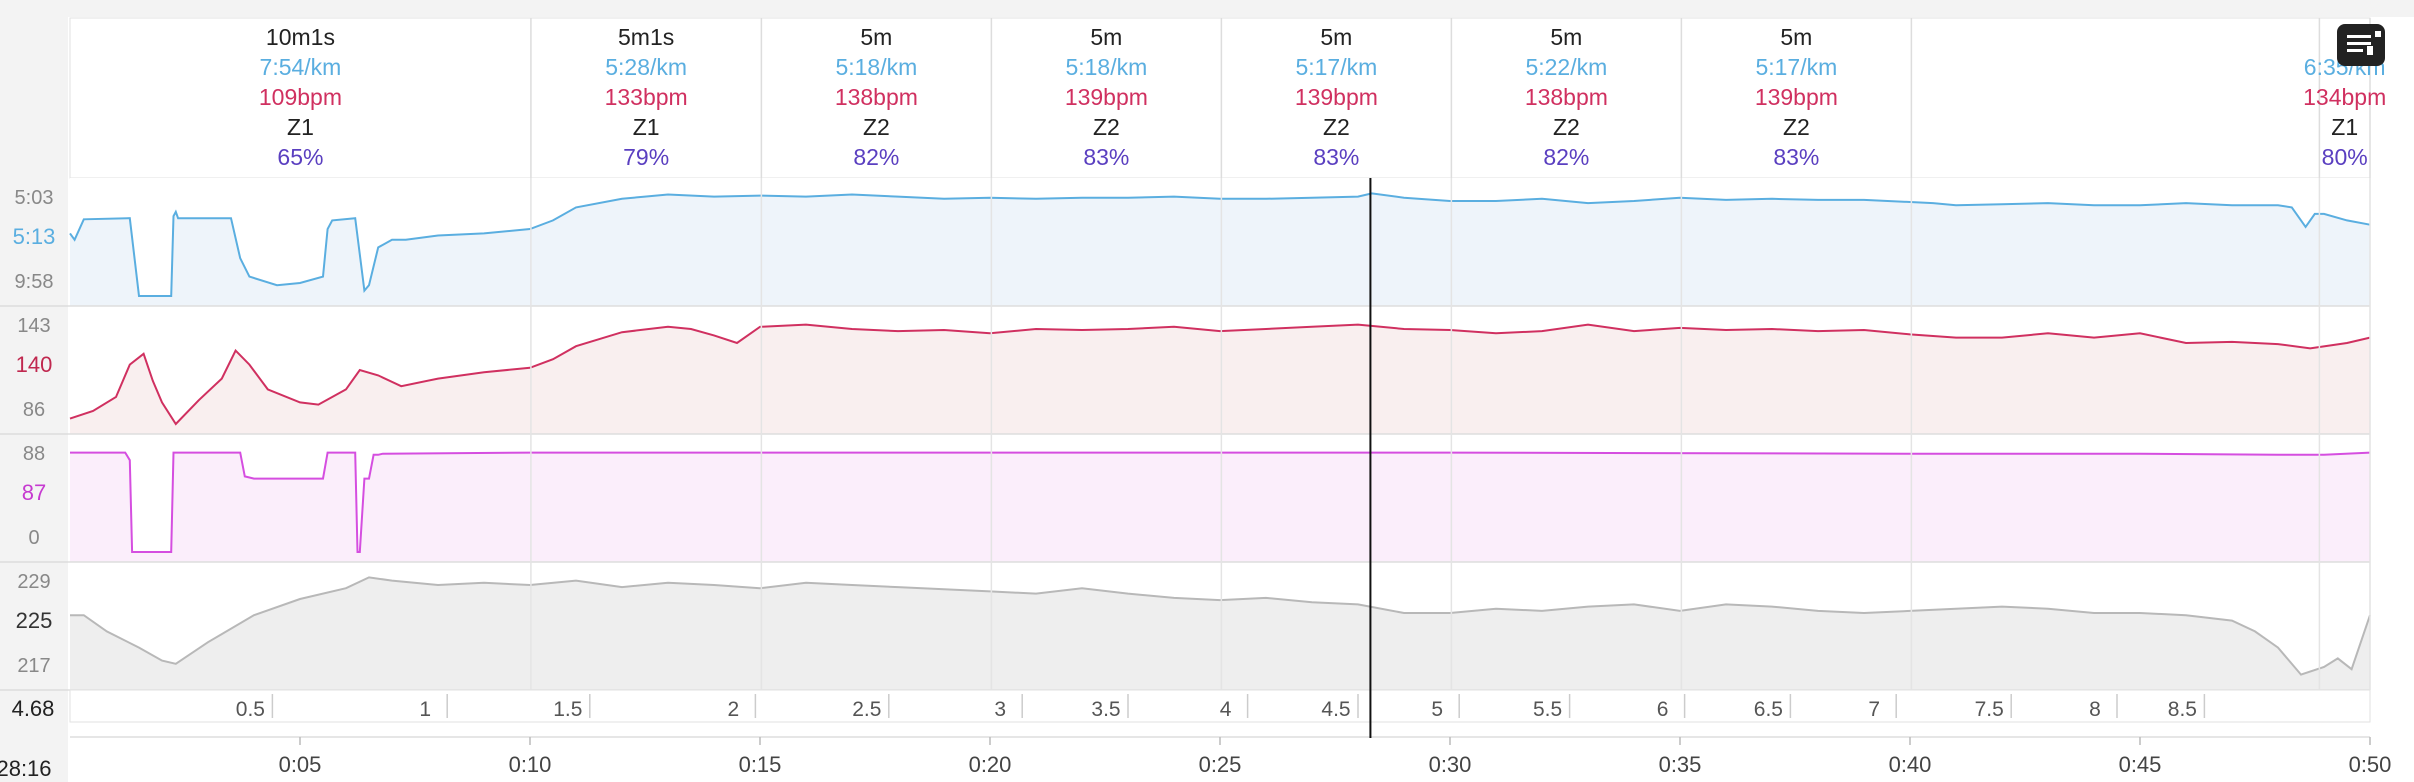 The width and height of the screenshot is (2414, 782). Describe the element at coordinates (33, 538) in the screenshot. I see `cadence-axis-min: 0` at that location.